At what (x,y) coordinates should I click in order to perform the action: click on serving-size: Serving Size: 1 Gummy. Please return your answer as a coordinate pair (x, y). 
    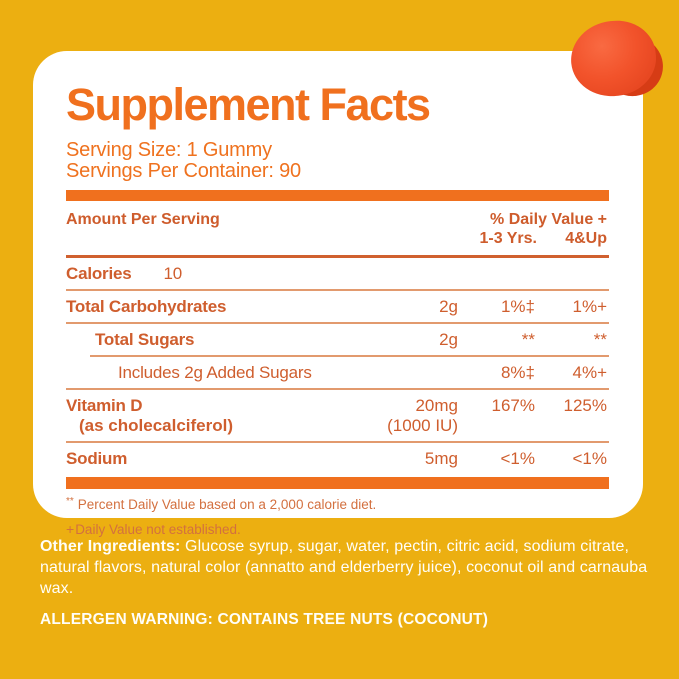
    Looking at the image, I should click on (169, 150).